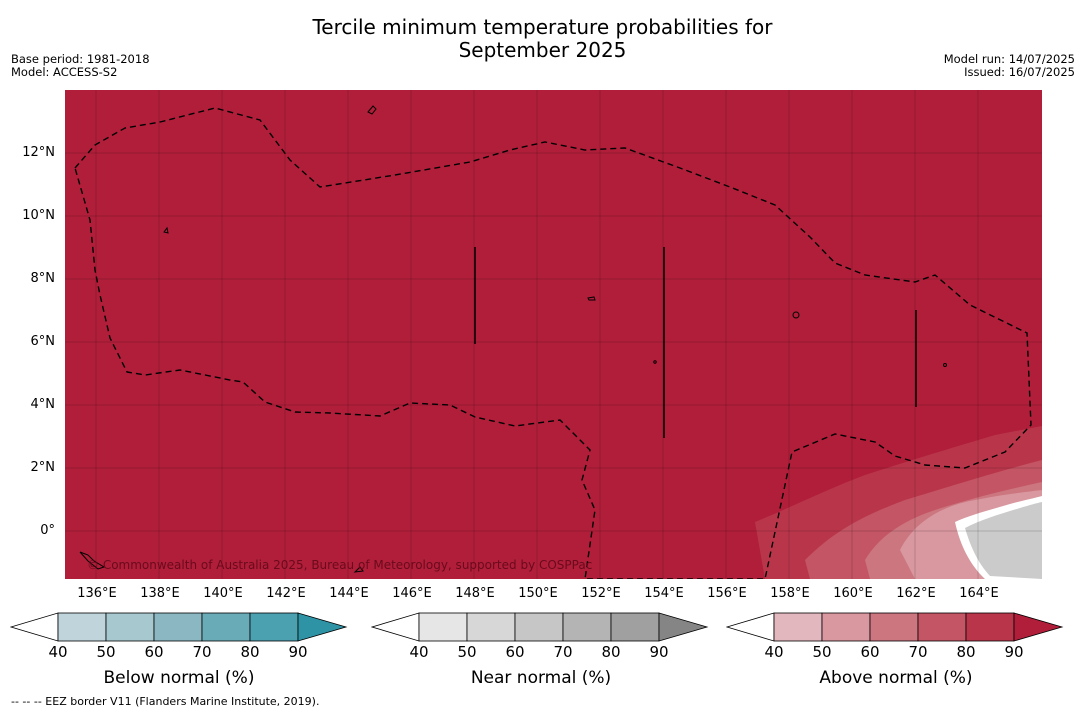  I want to click on near-normal-area, so click(1003, 540).